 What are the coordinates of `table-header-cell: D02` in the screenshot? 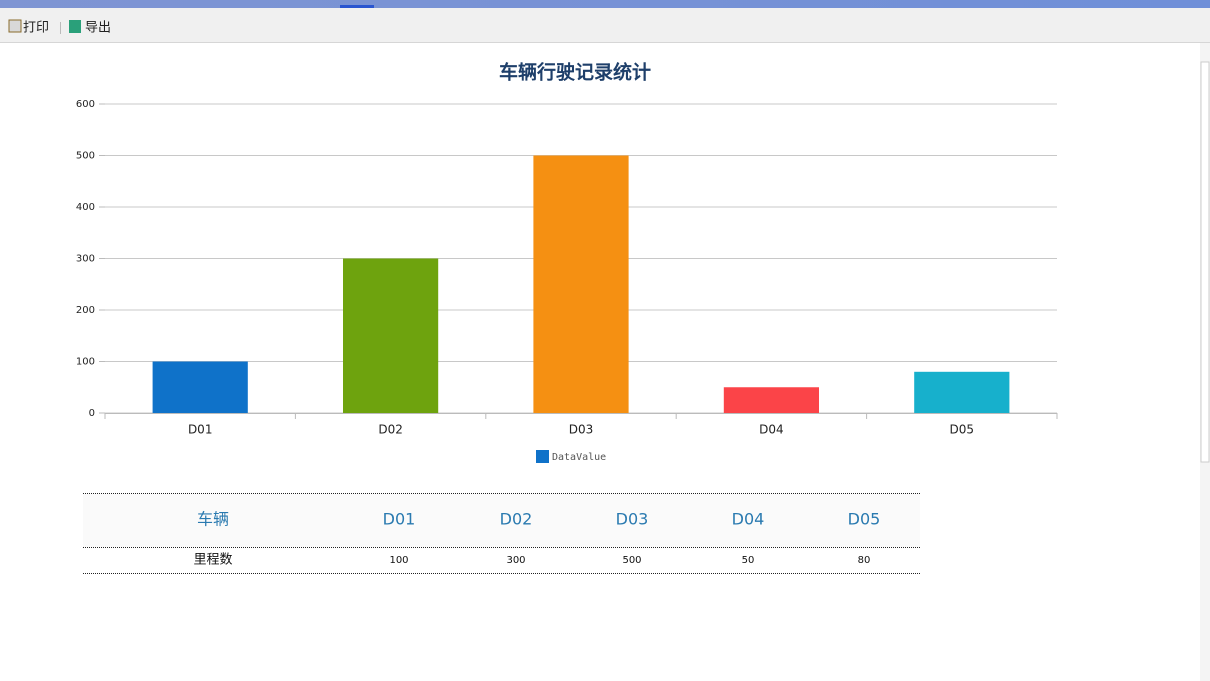 It's located at (516, 519).